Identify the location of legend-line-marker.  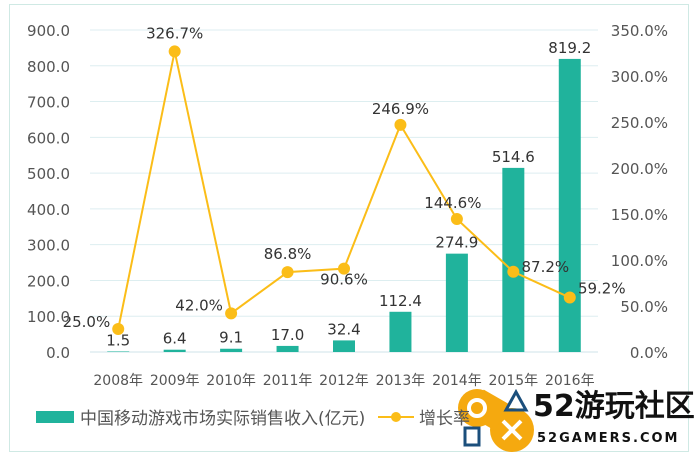
(396, 417).